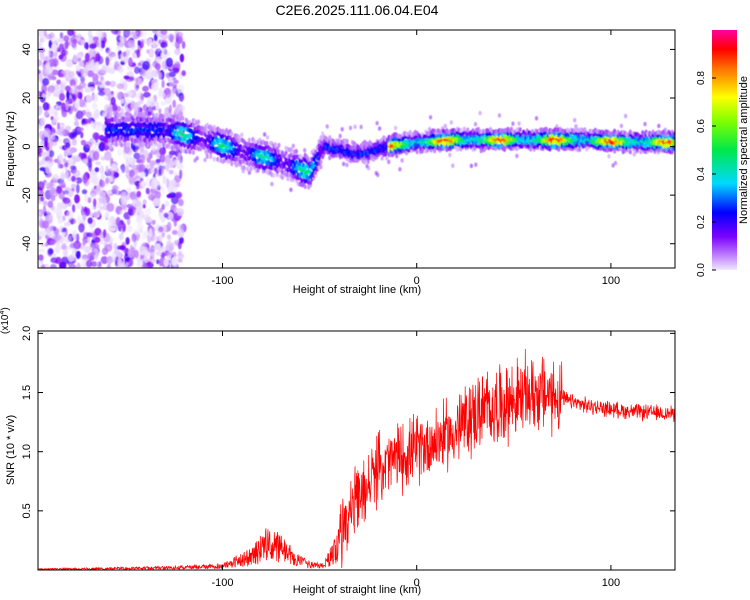 This screenshot has width=750, height=600. Describe the element at coordinates (357, 590) in the screenshot. I see `snr-x-label: Height of straight line (km)` at that location.